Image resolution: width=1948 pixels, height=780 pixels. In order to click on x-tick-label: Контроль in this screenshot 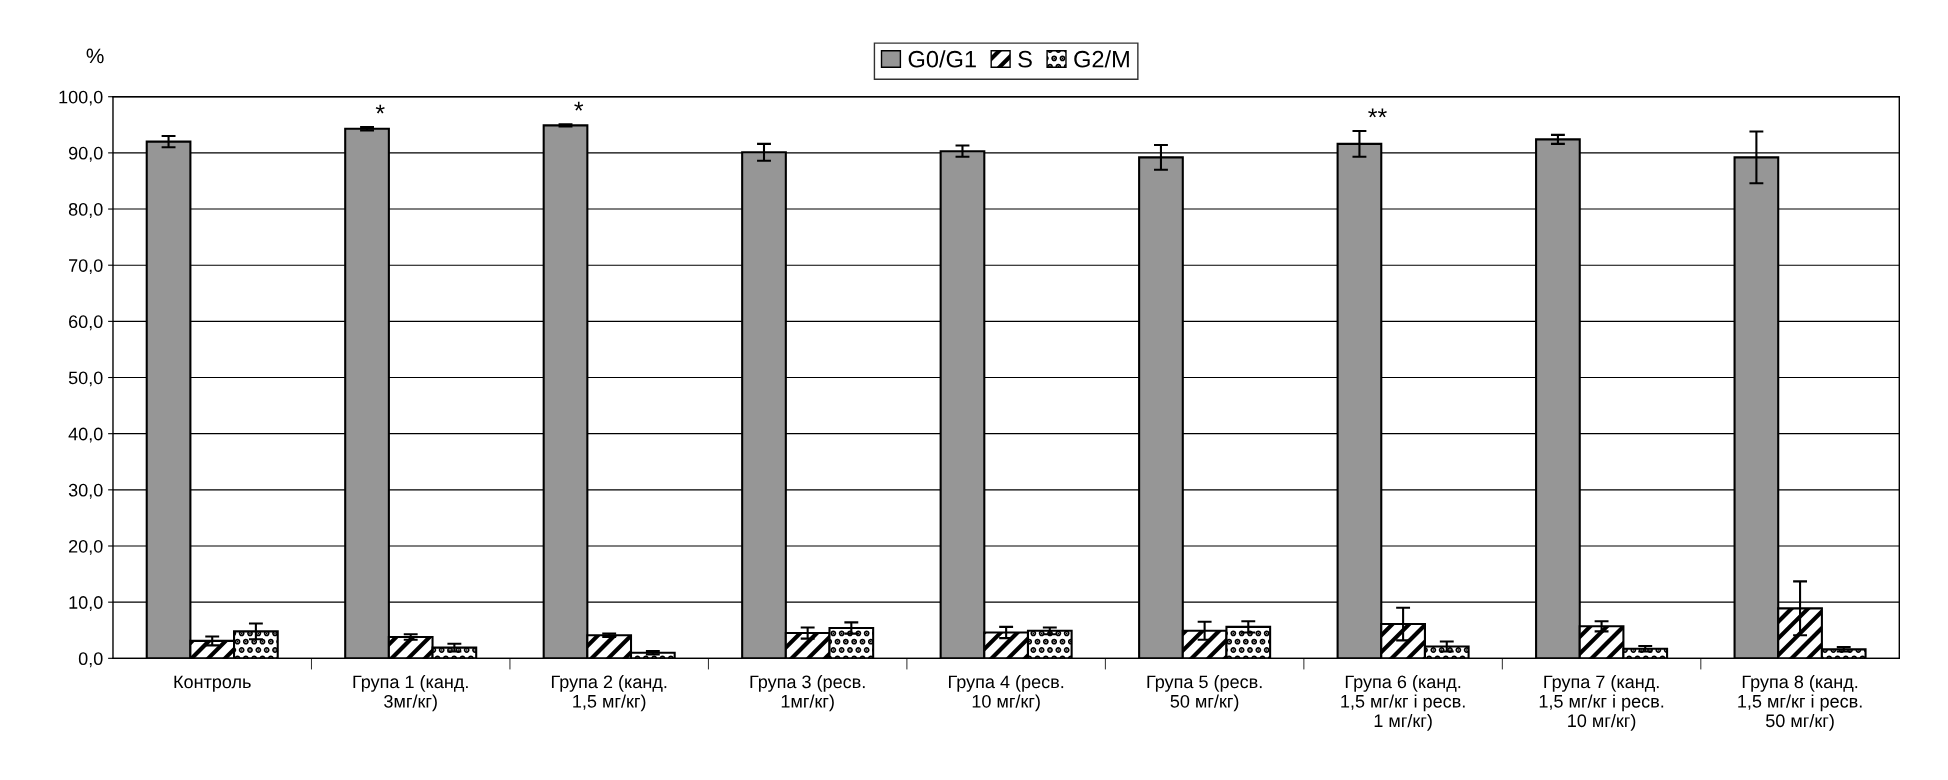, I will do `click(212, 683)`.